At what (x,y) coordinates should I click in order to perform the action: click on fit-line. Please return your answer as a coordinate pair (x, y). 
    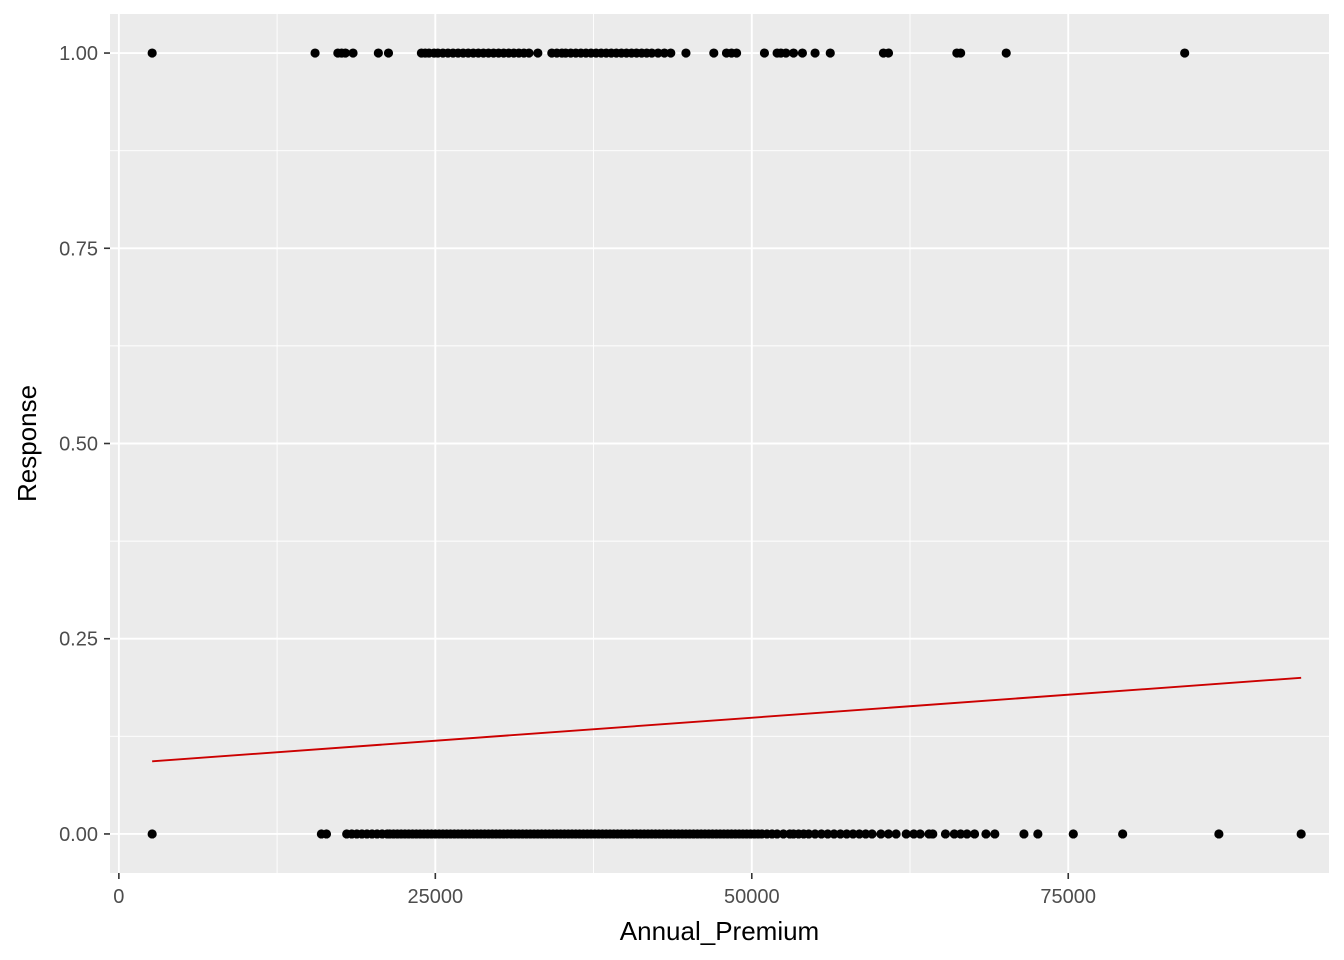
    Looking at the image, I should click on (727, 719).